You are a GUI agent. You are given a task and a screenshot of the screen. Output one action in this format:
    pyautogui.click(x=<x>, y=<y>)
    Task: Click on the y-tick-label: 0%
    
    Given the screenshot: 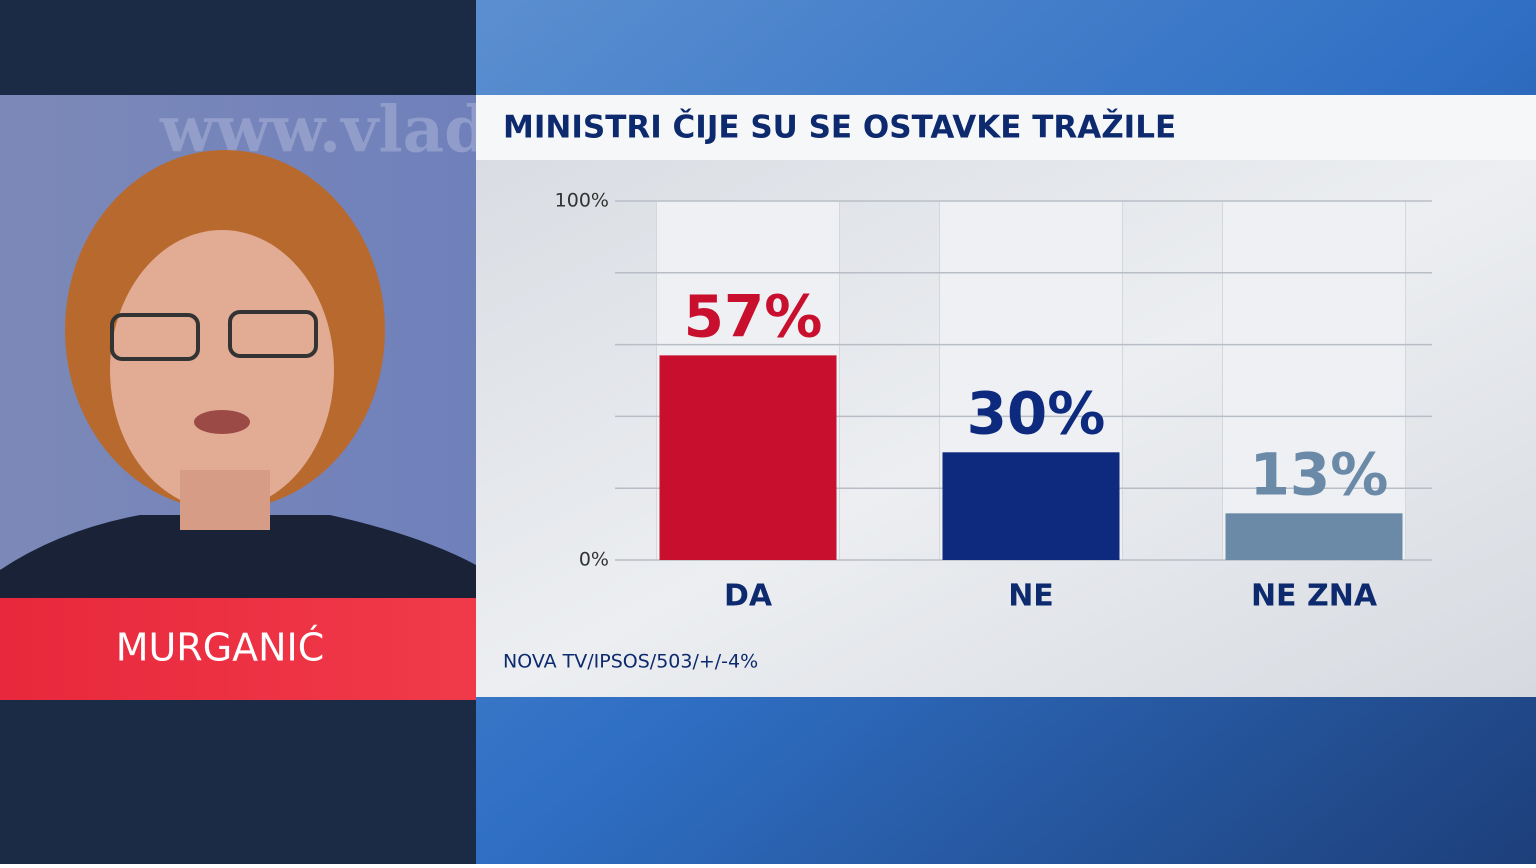 What is the action you would take?
    pyautogui.click(x=594, y=560)
    